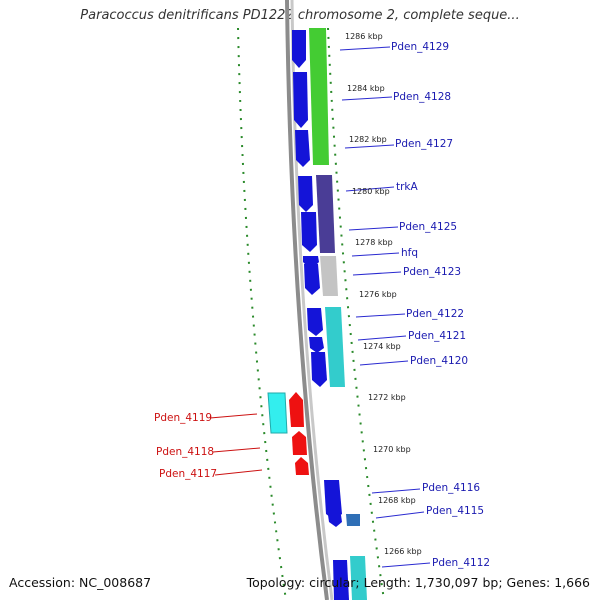 This screenshot has height=600, width=600. Describe the element at coordinates (409, 253) in the screenshot. I see `gene-label: hfq` at that location.